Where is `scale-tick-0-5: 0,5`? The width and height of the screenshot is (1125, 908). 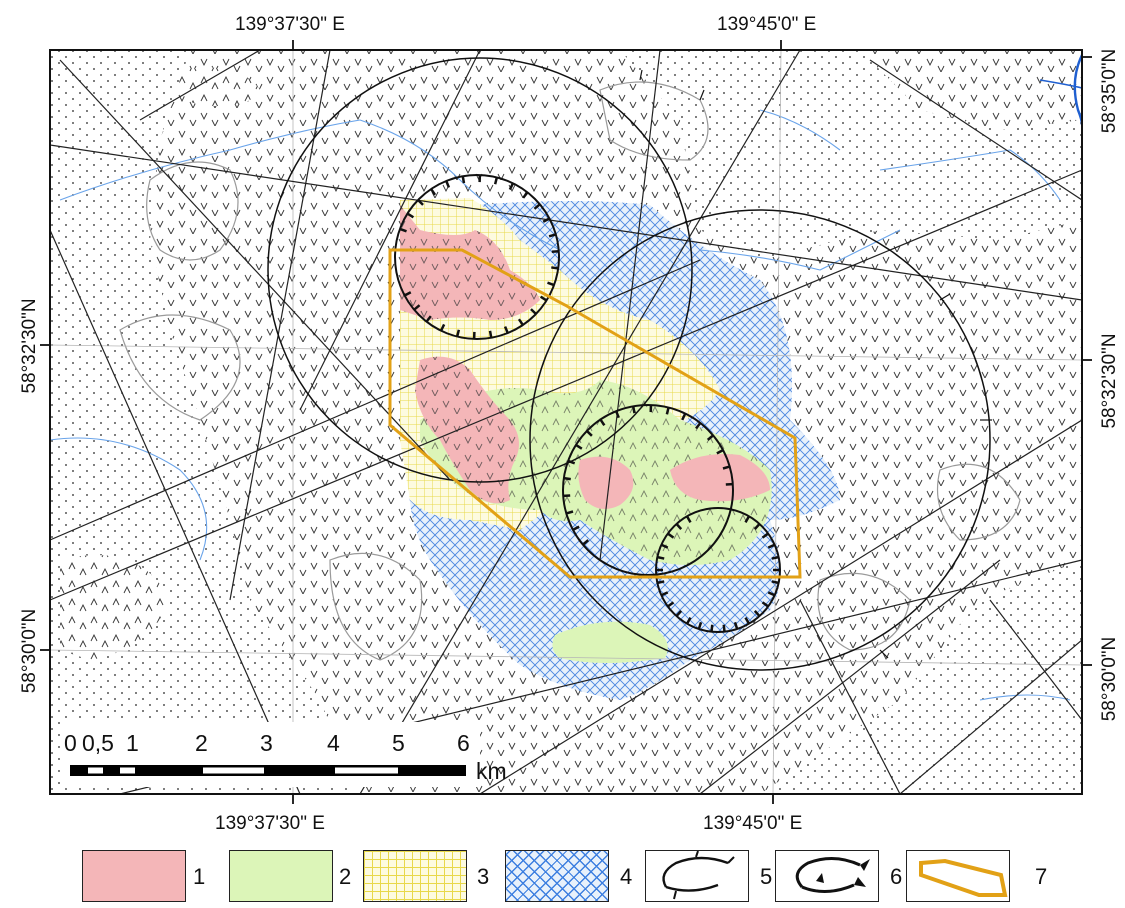
scale-tick-0-5: 0,5 is located at coordinates (98, 743).